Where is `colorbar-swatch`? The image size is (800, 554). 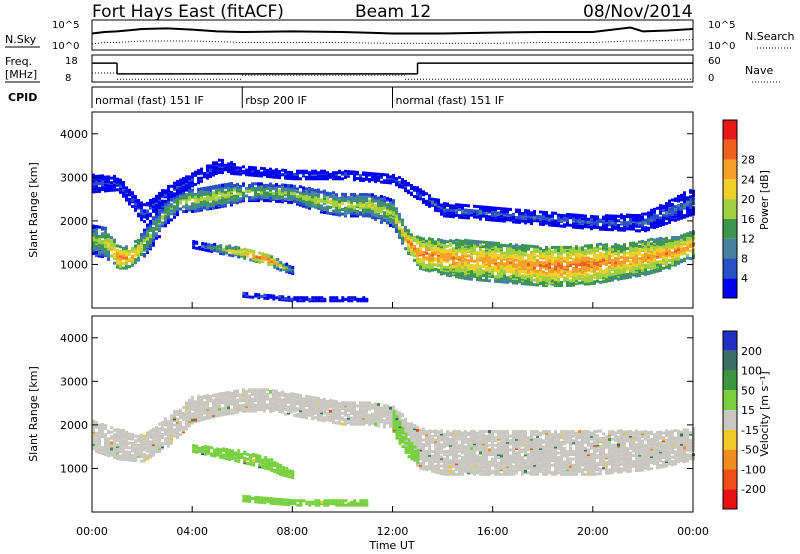 colorbar-swatch is located at coordinates (730, 149).